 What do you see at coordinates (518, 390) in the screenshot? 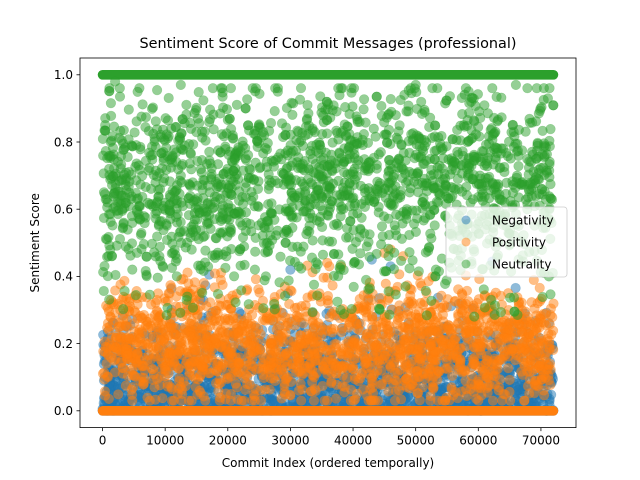
I see `negativity-point` at bounding box center [518, 390].